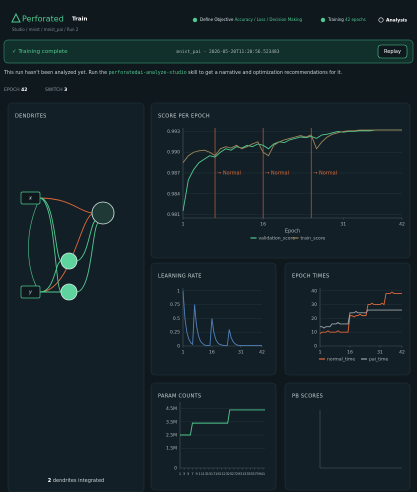 The image size is (417, 492). I want to click on brand: Perforated, so click(43, 19).